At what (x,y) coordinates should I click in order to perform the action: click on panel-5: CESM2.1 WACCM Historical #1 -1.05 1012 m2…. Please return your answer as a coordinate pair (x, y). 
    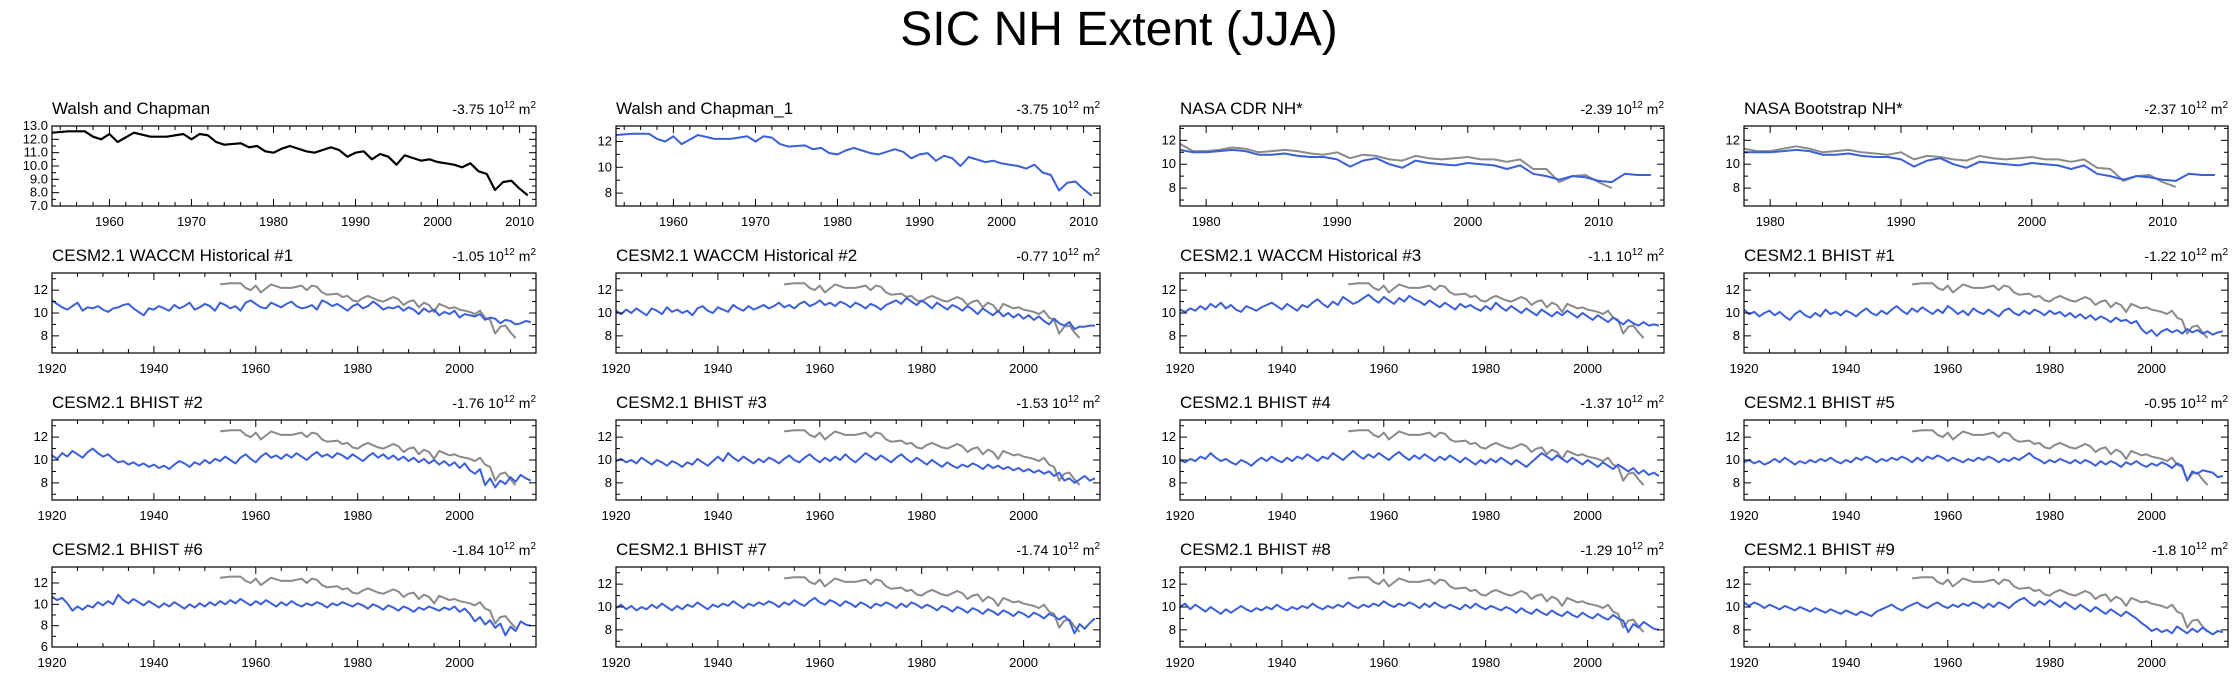
    Looking at the image, I should click on (285, 311).